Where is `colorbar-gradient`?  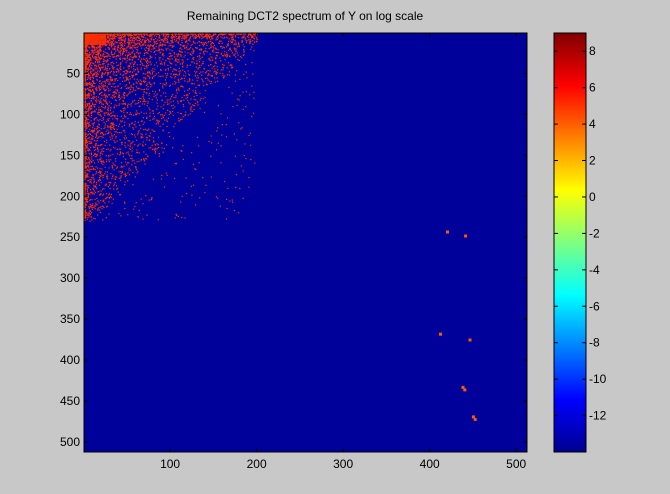
colorbar-gradient is located at coordinates (570, 242).